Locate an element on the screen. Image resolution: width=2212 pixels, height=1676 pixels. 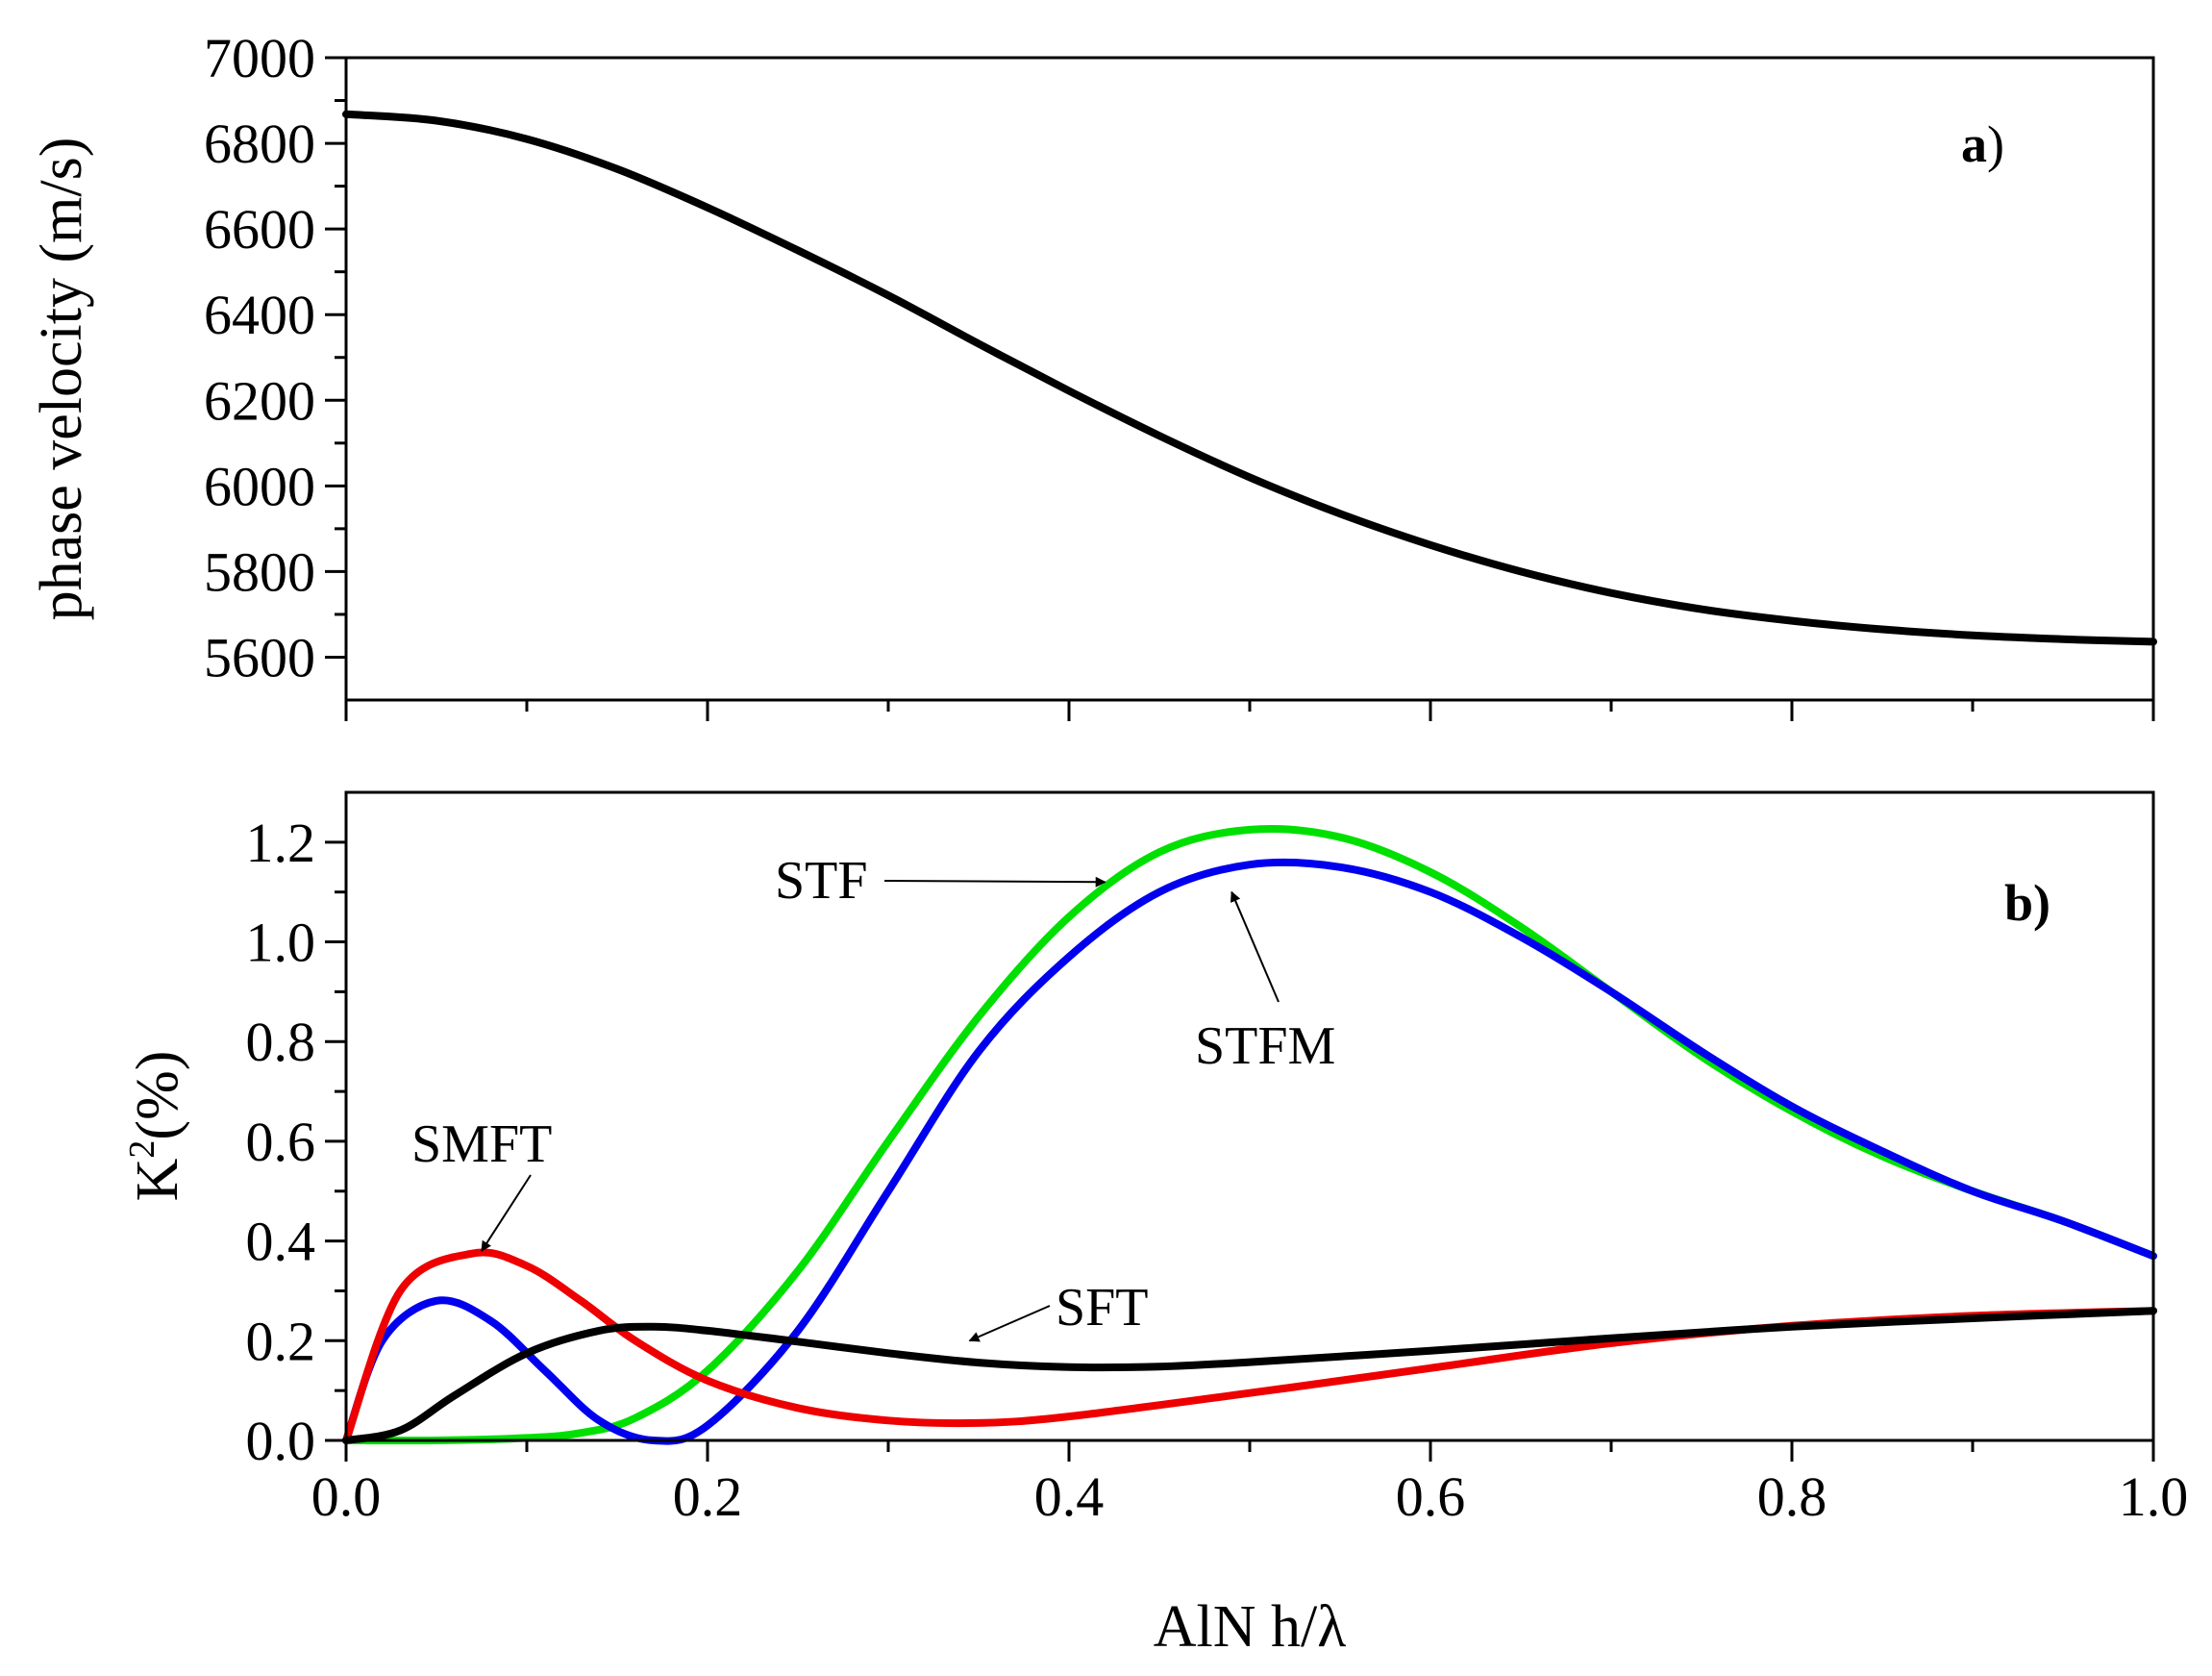
panel-b-y-axis-title-rest: (%) is located at coordinates (158, 1096).